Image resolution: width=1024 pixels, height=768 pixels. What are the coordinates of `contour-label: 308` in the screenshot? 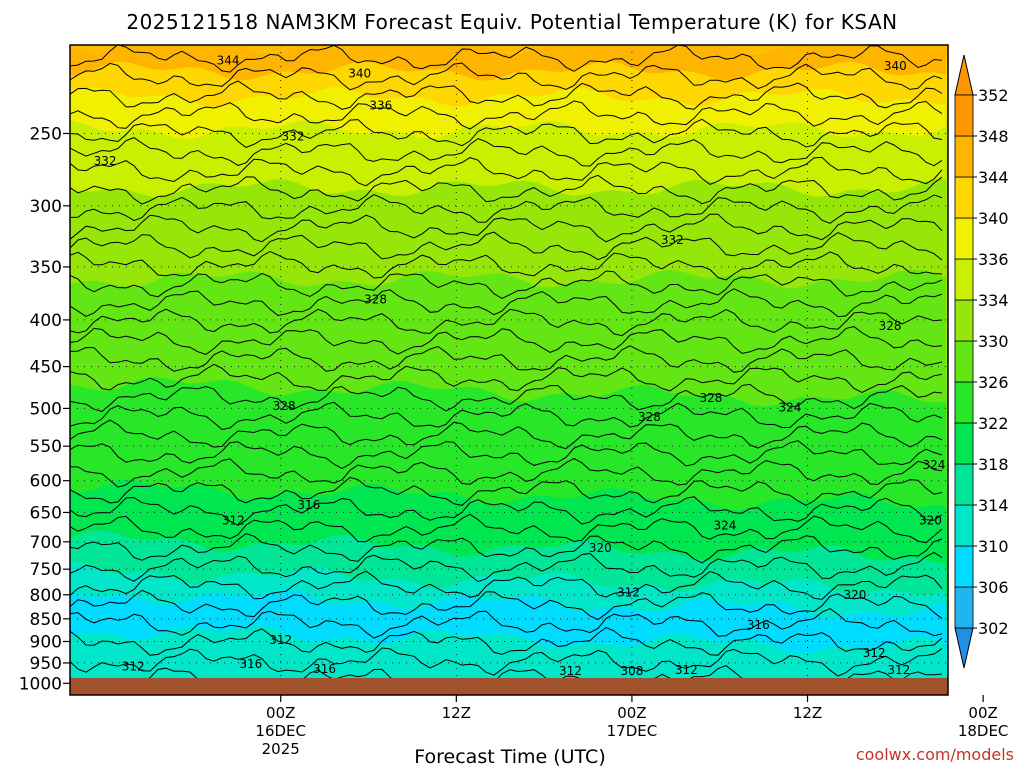 It's located at (631, 671).